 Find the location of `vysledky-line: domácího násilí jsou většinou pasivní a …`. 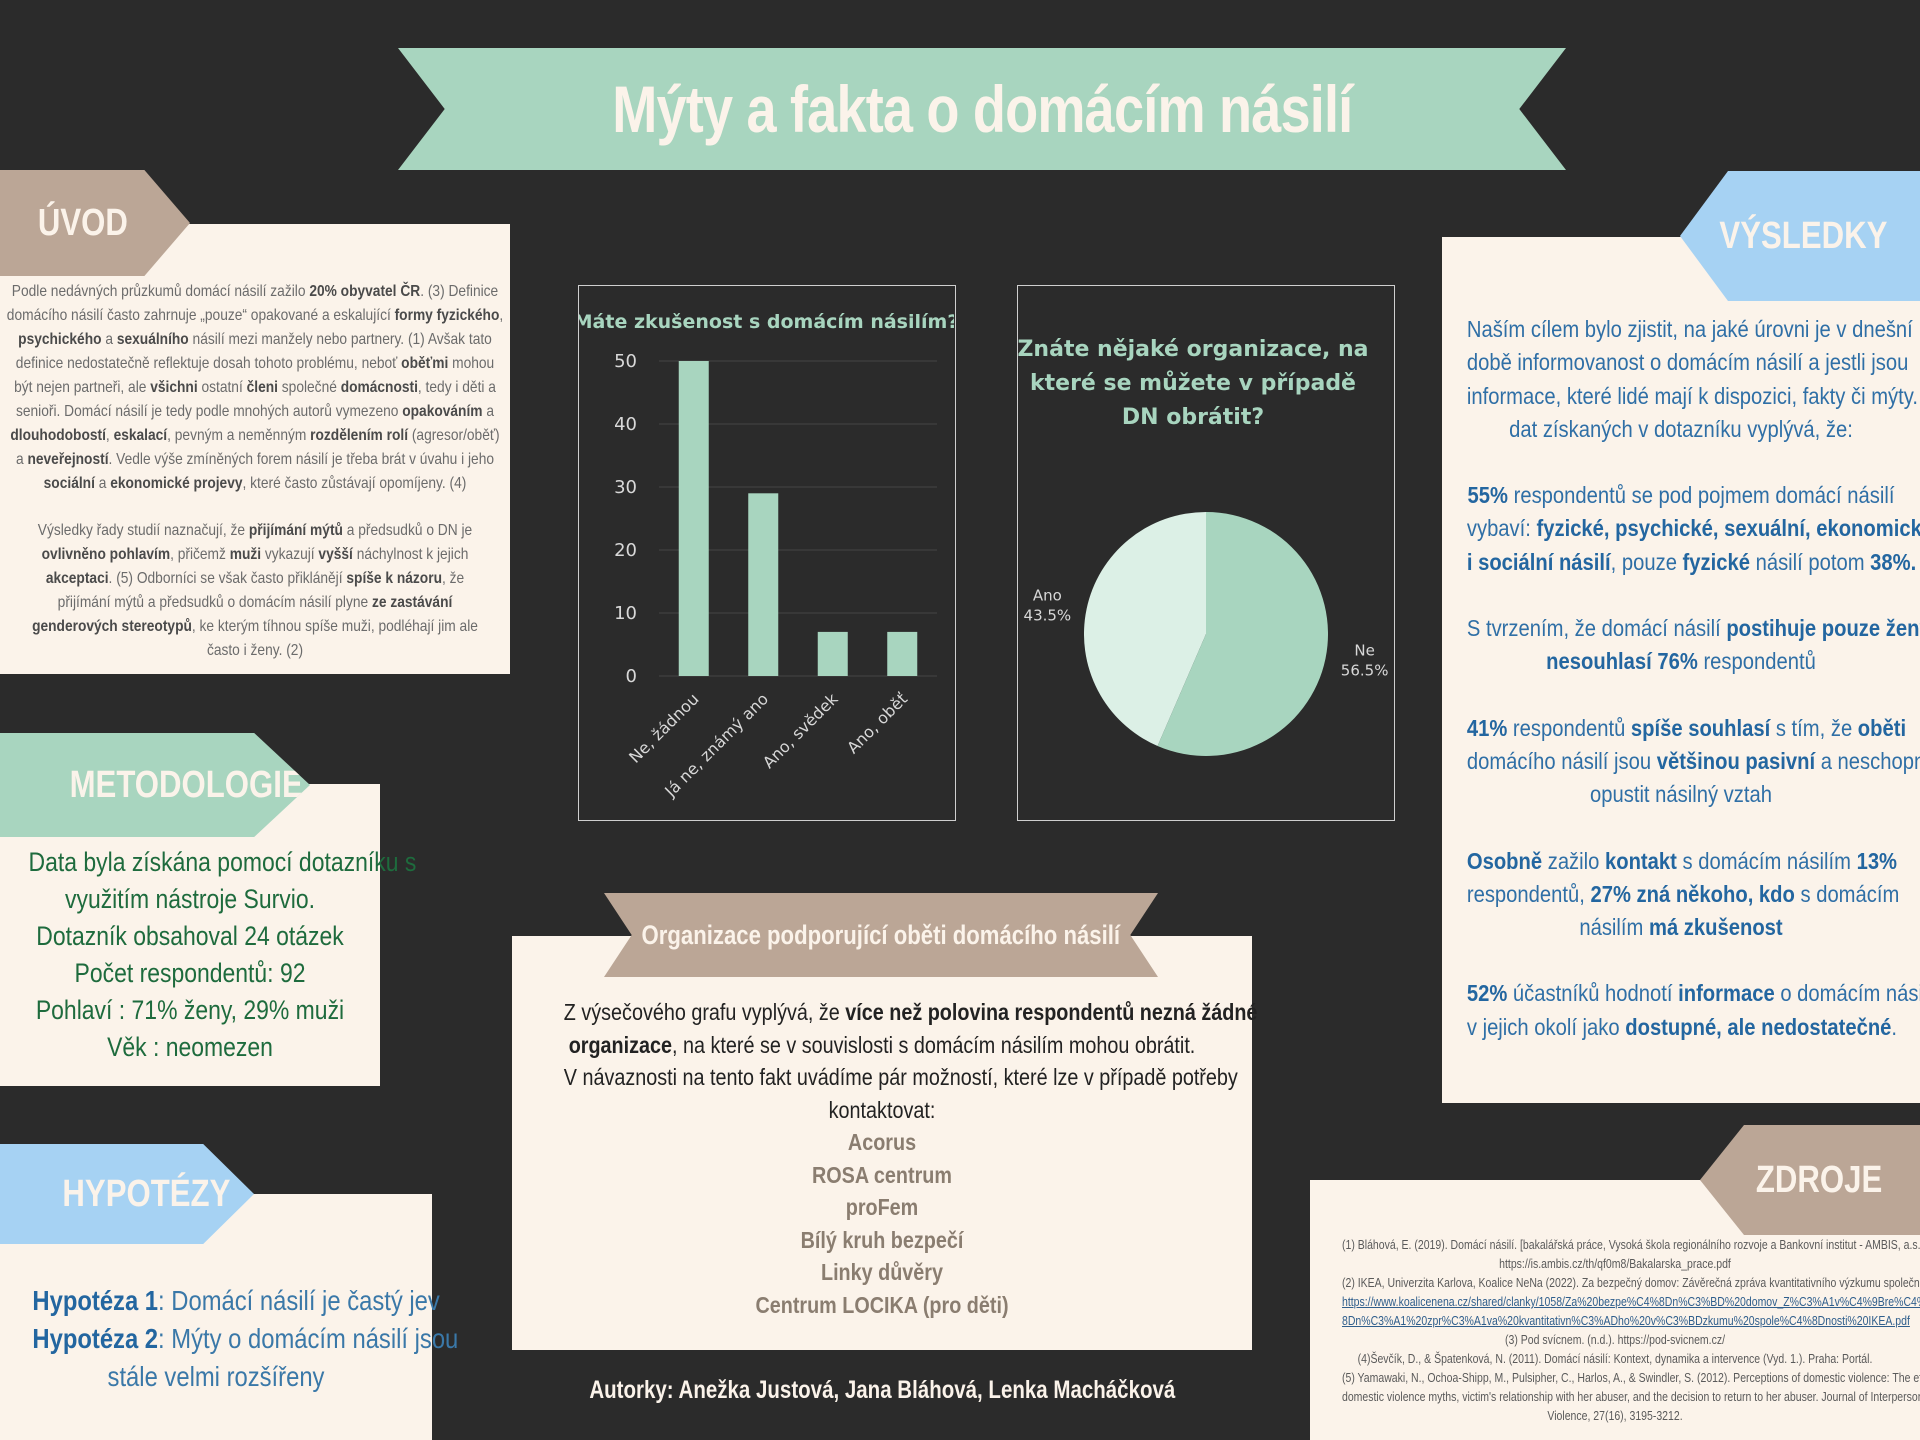

vysledky-line: domácího násilí jsou většinou pasivní a … is located at coordinates (1693, 760).